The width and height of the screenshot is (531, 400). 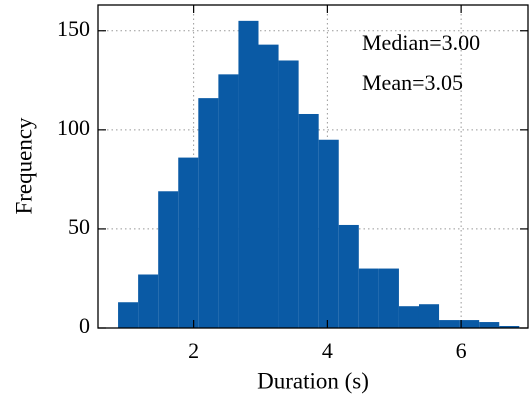 I want to click on annotation: Mean=3.05, so click(x=412, y=82).